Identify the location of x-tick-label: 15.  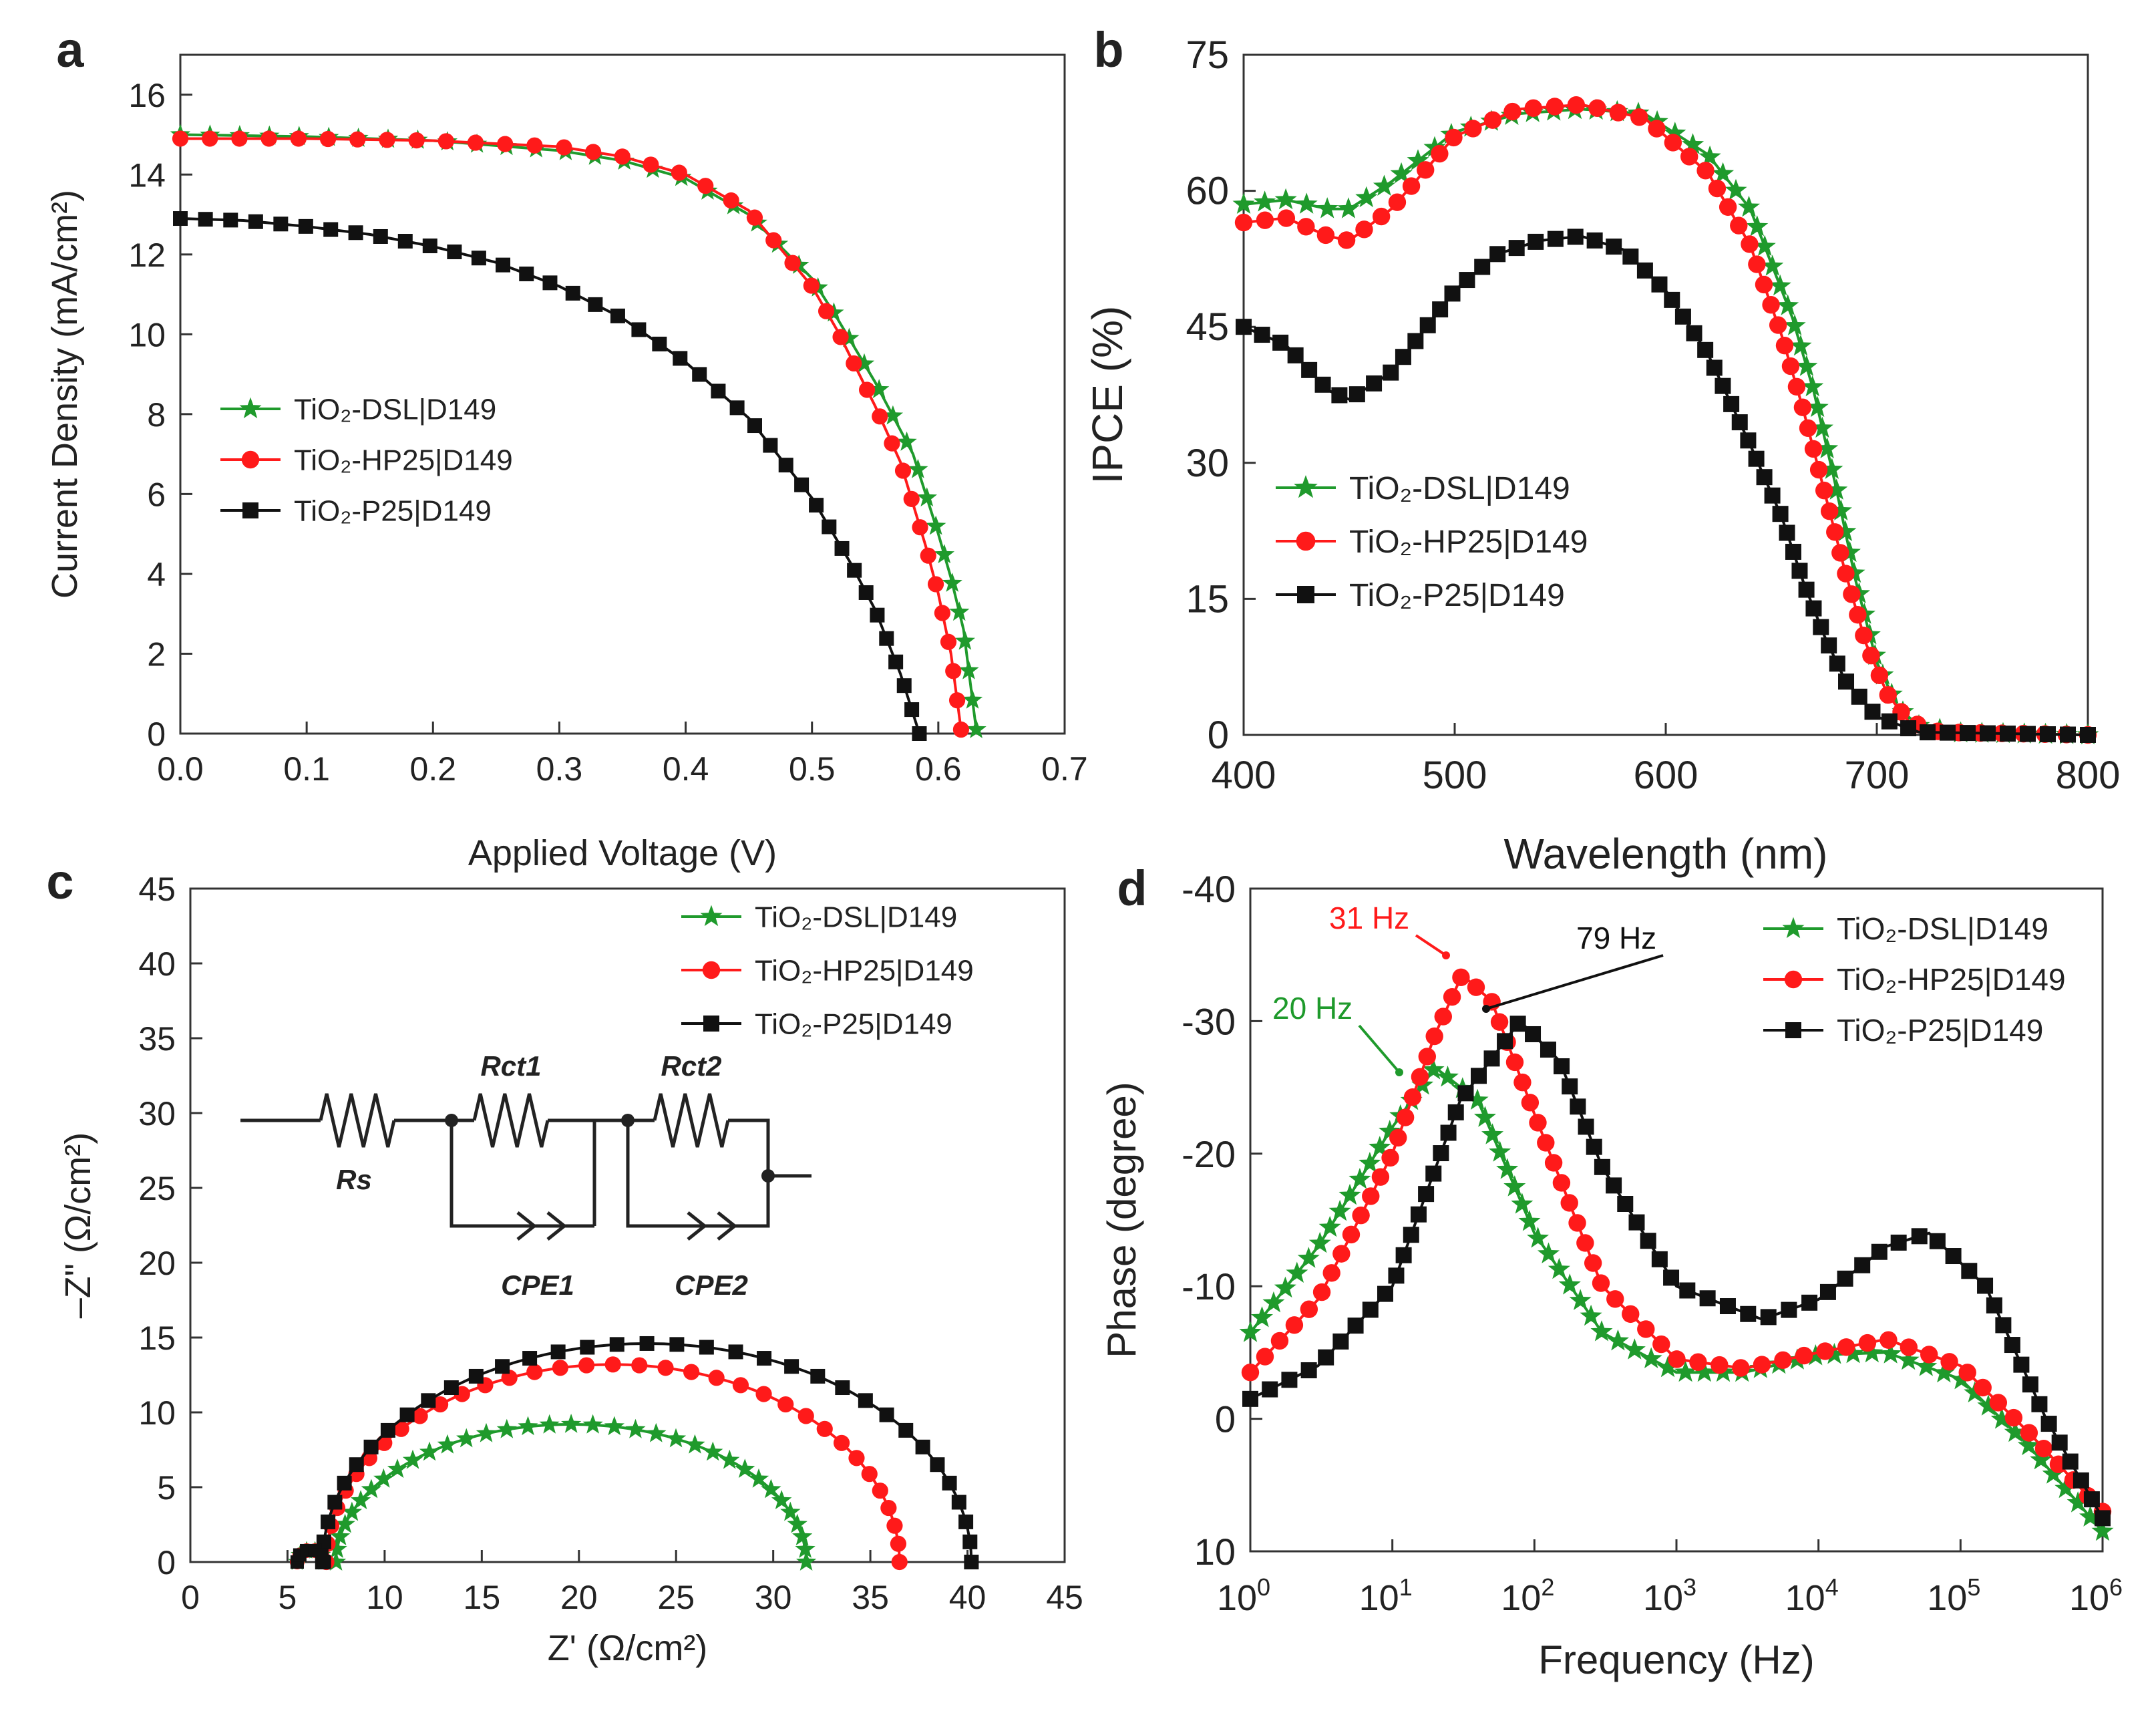
(482, 1597).